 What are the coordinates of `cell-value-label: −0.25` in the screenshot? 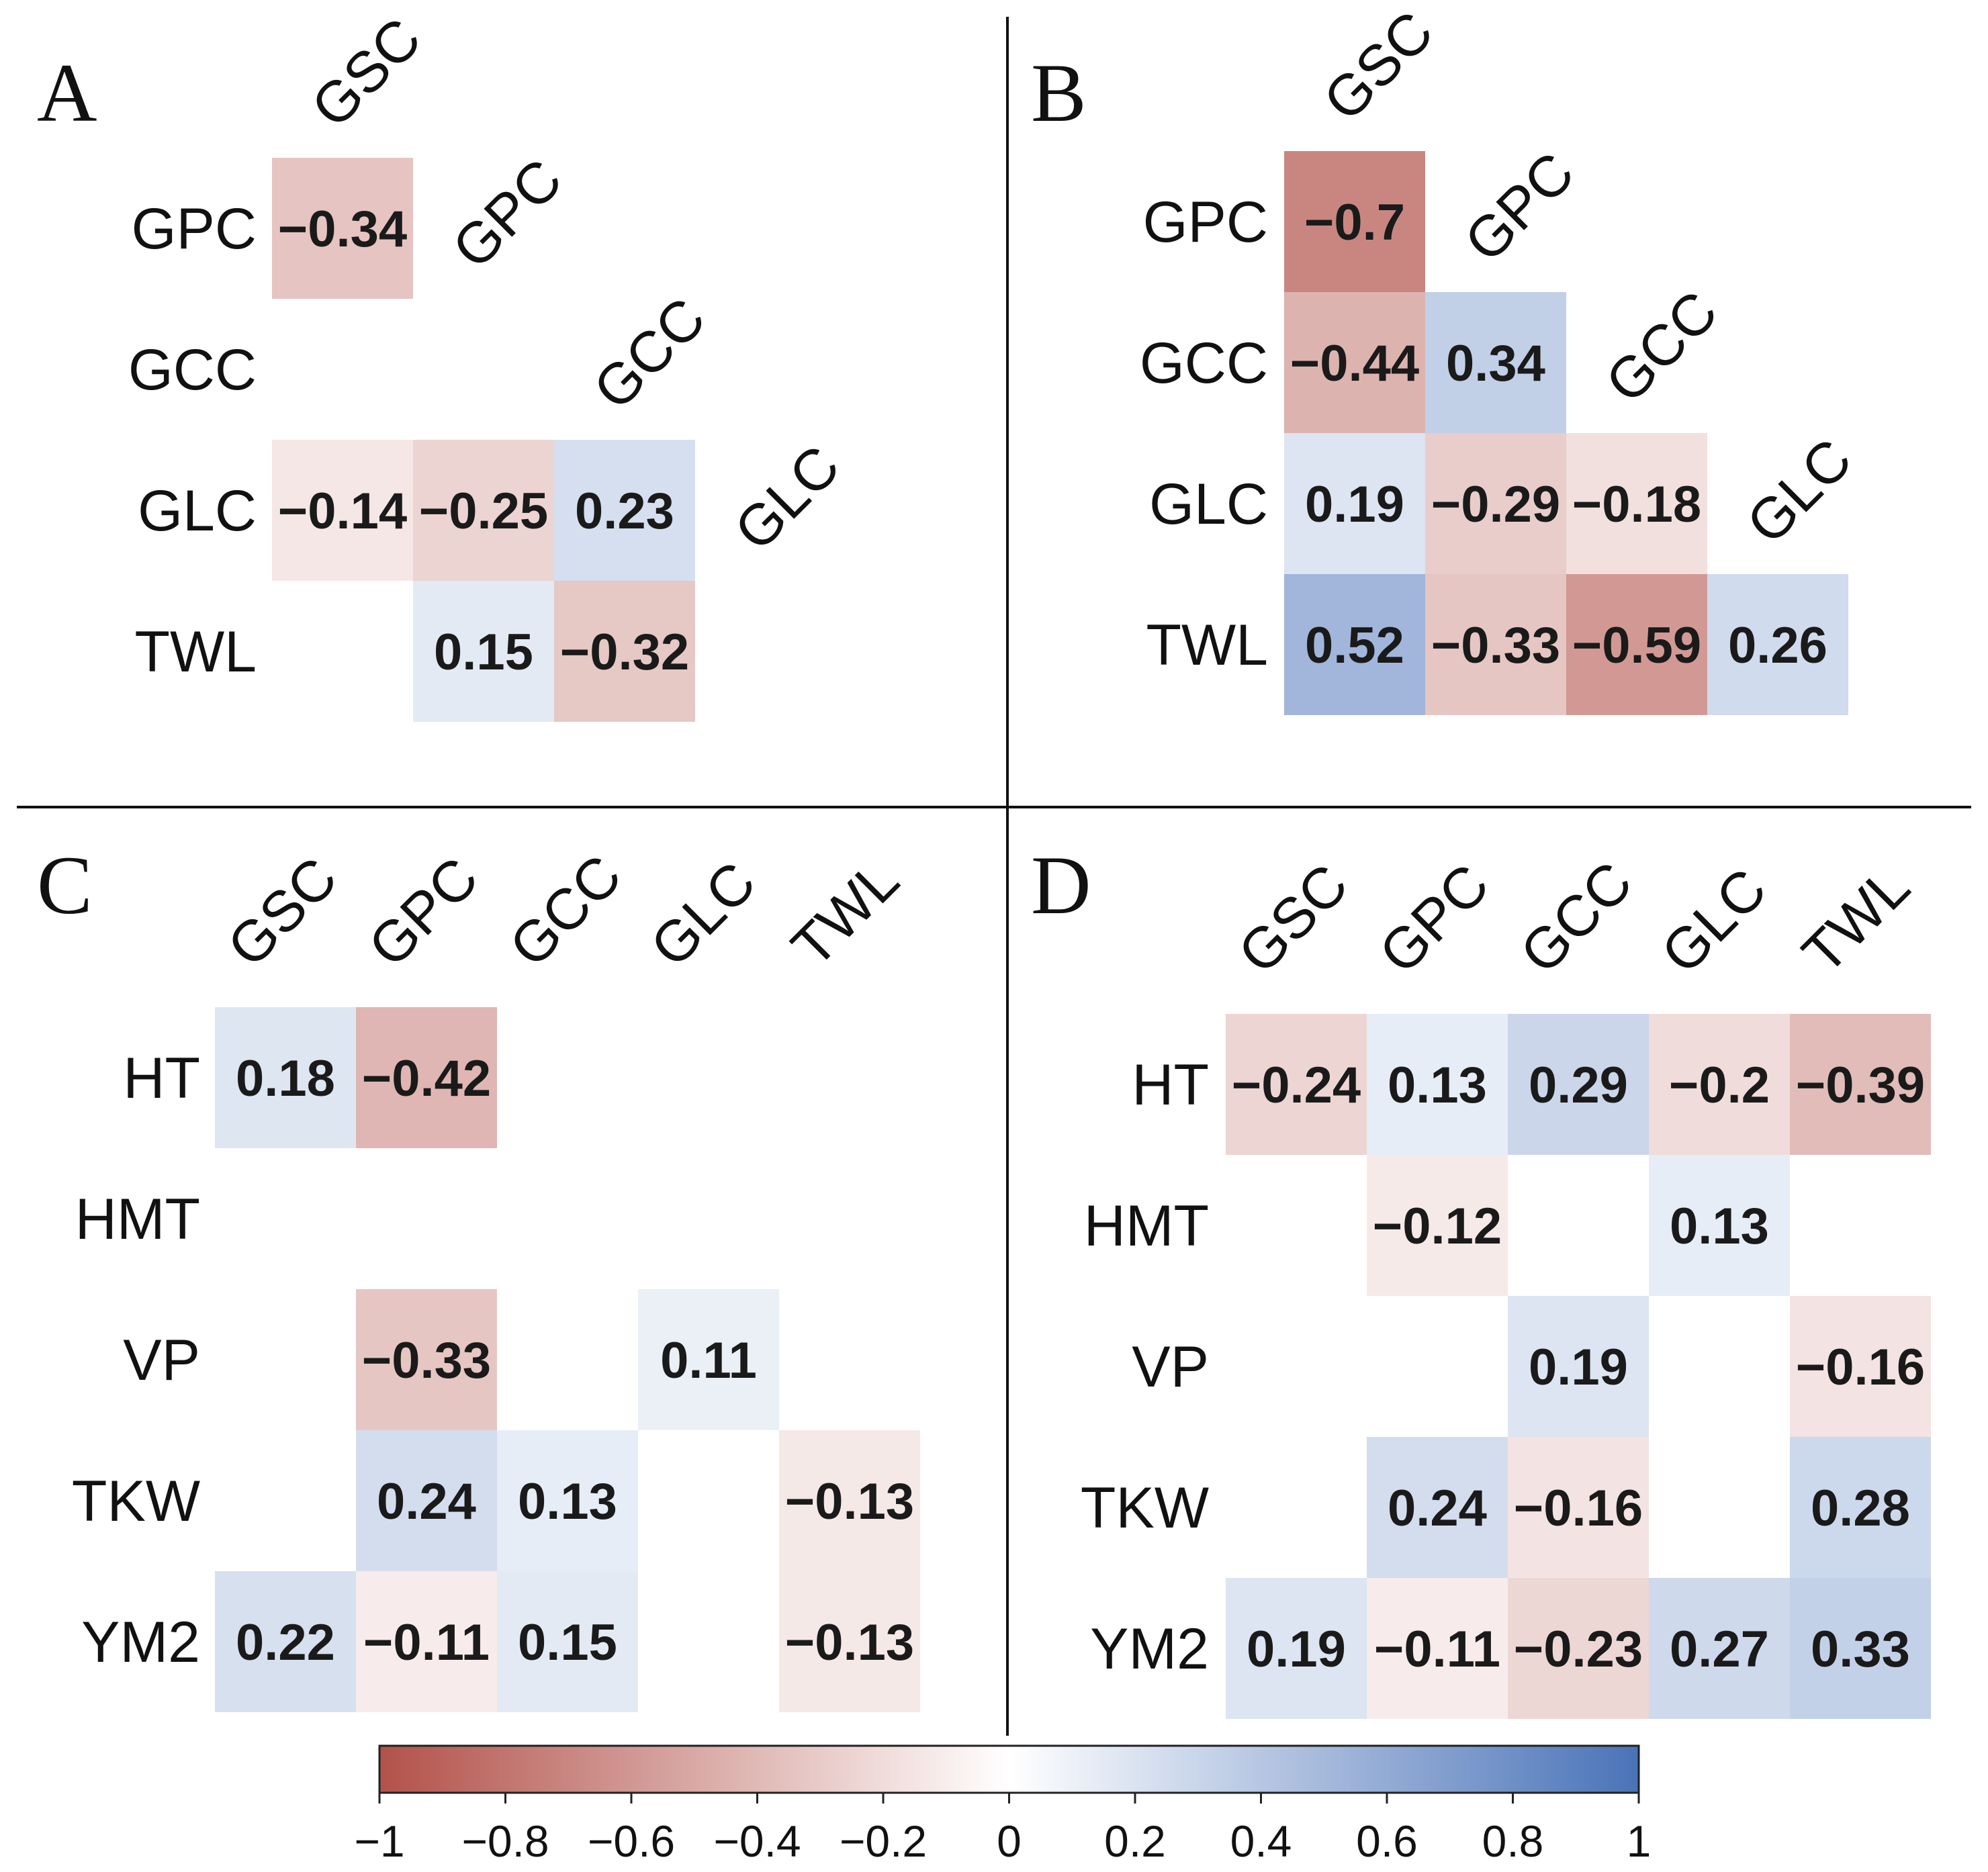 It's located at (483, 512).